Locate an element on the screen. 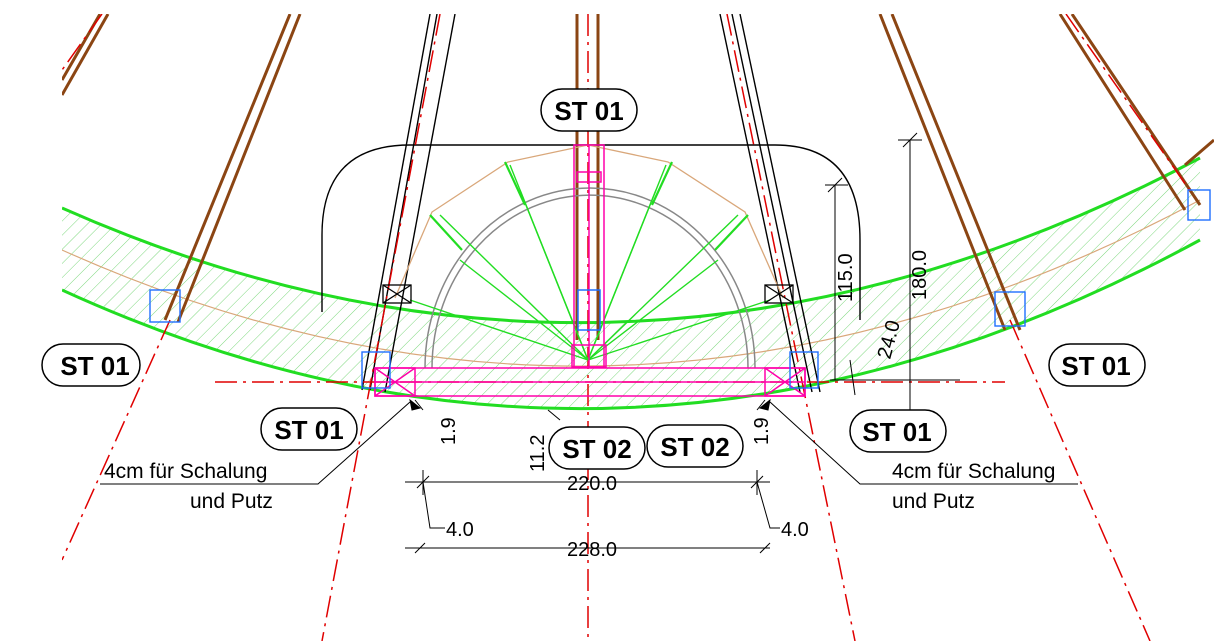 The width and height of the screenshot is (1214, 641). note-right-line2: und Putz is located at coordinates (933, 501).